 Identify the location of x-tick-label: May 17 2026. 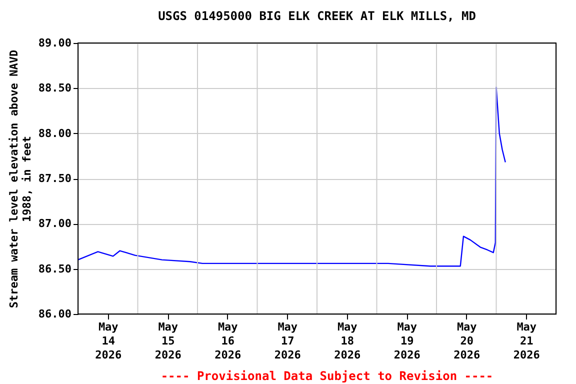
(288, 341).